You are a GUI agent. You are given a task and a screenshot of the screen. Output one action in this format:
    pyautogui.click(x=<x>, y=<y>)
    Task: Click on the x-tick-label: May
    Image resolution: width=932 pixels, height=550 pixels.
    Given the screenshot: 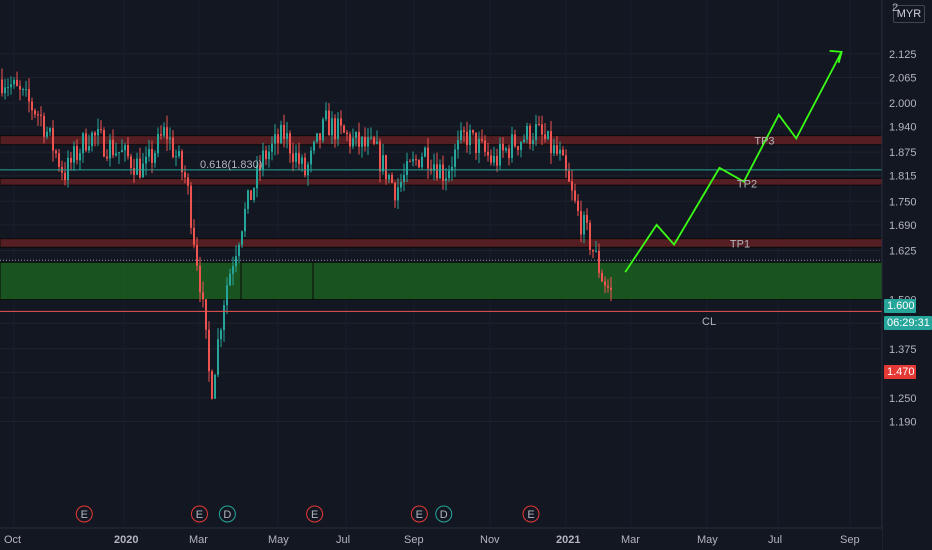 What is the action you would take?
    pyautogui.click(x=707, y=540)
    